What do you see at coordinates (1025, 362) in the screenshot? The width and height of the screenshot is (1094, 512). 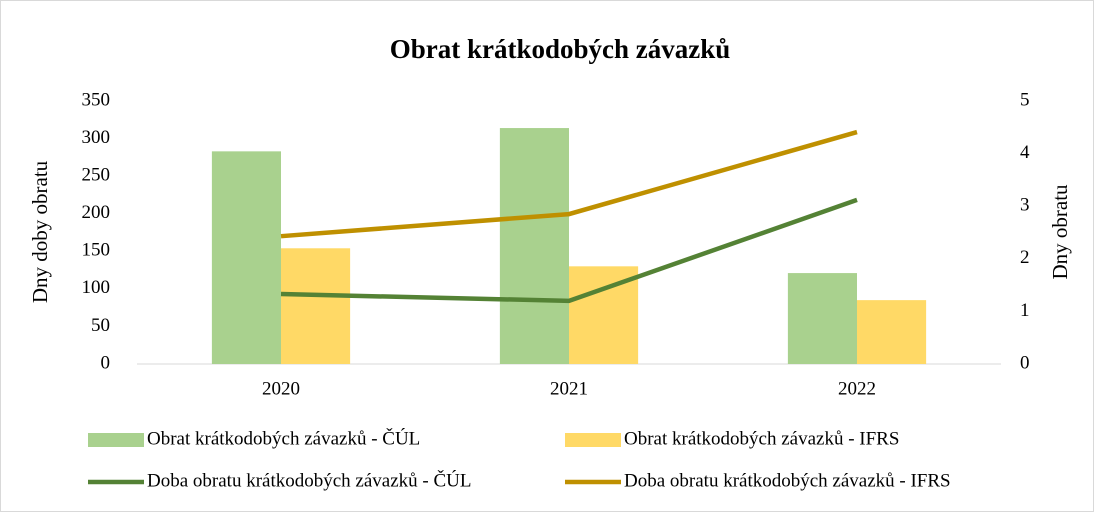 I see `y2-tick-label: 0` at bounding box center [1025, 362].